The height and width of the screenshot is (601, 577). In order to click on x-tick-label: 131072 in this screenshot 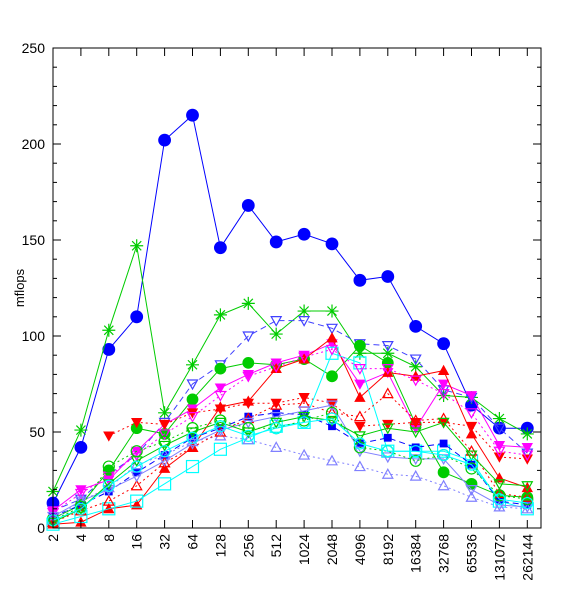, I will do `click(499, 557)`.